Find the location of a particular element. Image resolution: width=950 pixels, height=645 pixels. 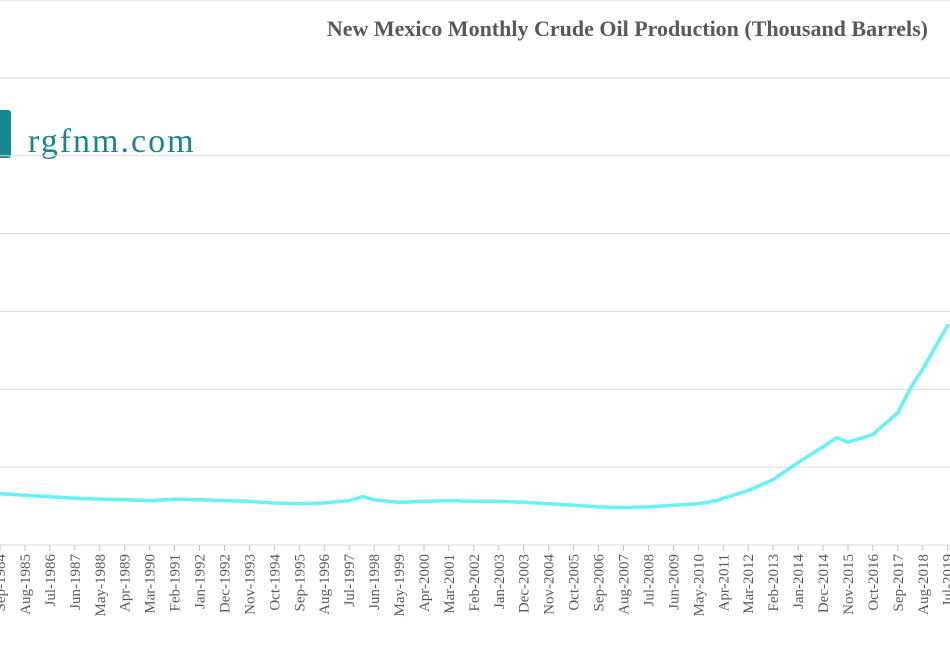

x-tick-label: Sep-2006 is located at coordinates (600, 583).